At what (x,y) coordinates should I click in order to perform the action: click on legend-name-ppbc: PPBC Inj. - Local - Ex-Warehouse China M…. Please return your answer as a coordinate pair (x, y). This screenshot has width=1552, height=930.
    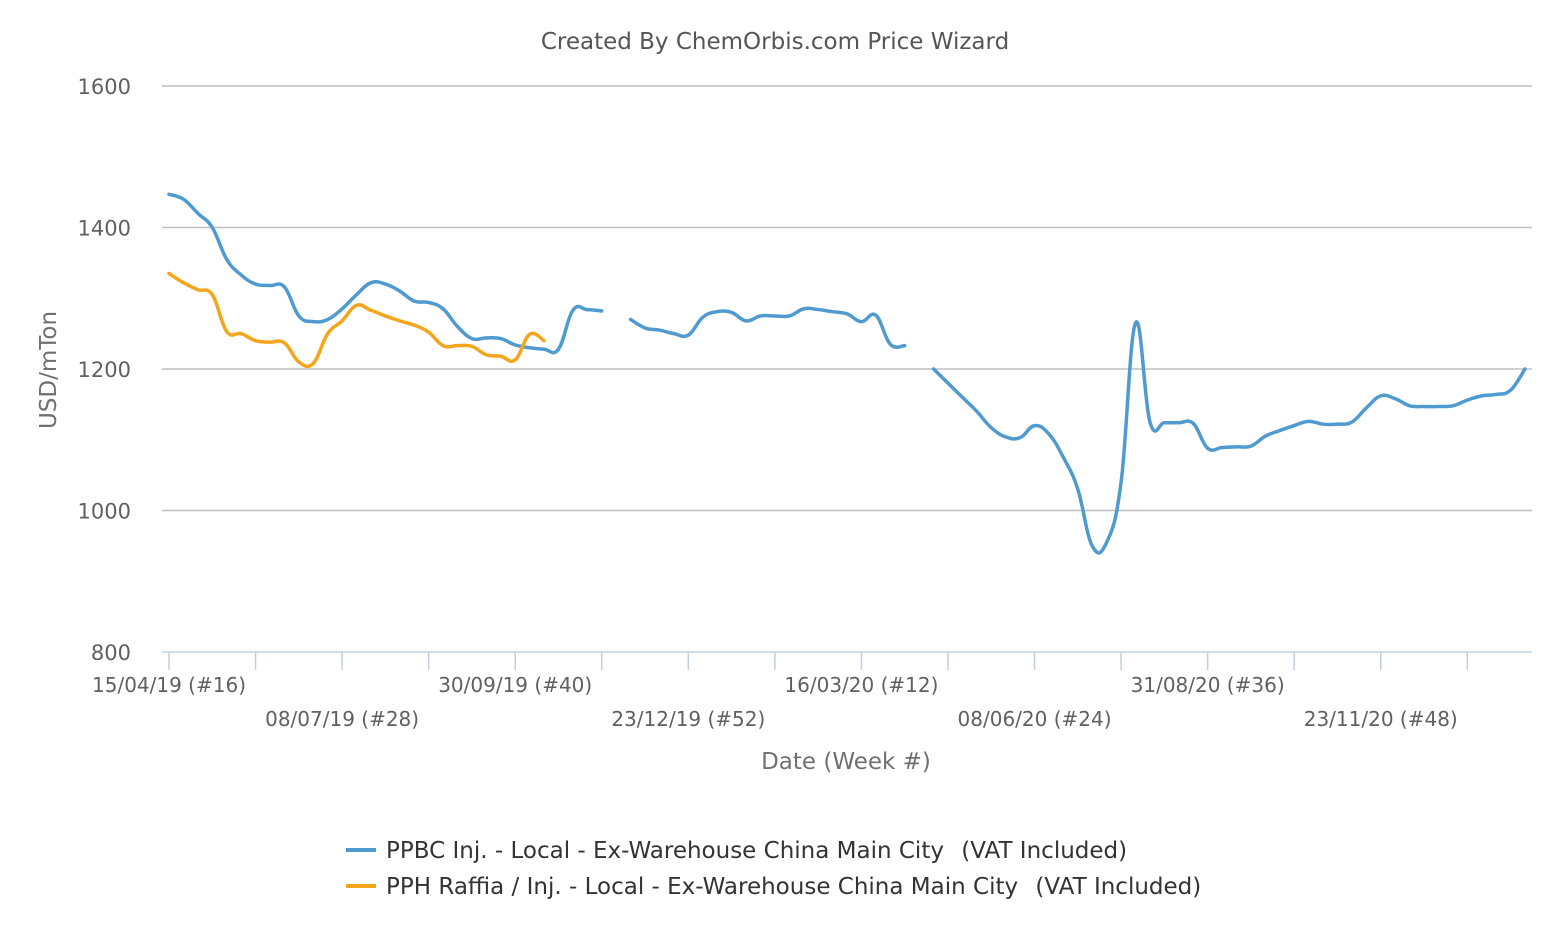
    Looking at the image, I should click on (665, 851).